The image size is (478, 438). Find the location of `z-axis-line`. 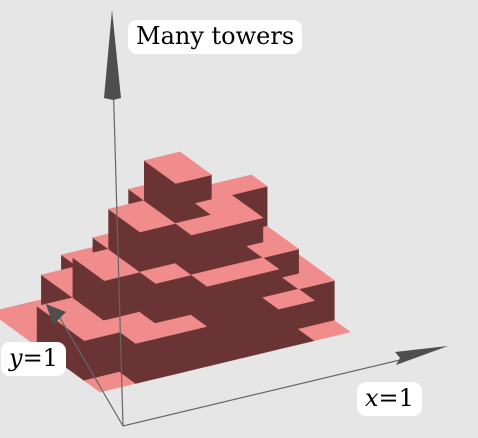

z-axis-line is located at coordinates (117, 233).